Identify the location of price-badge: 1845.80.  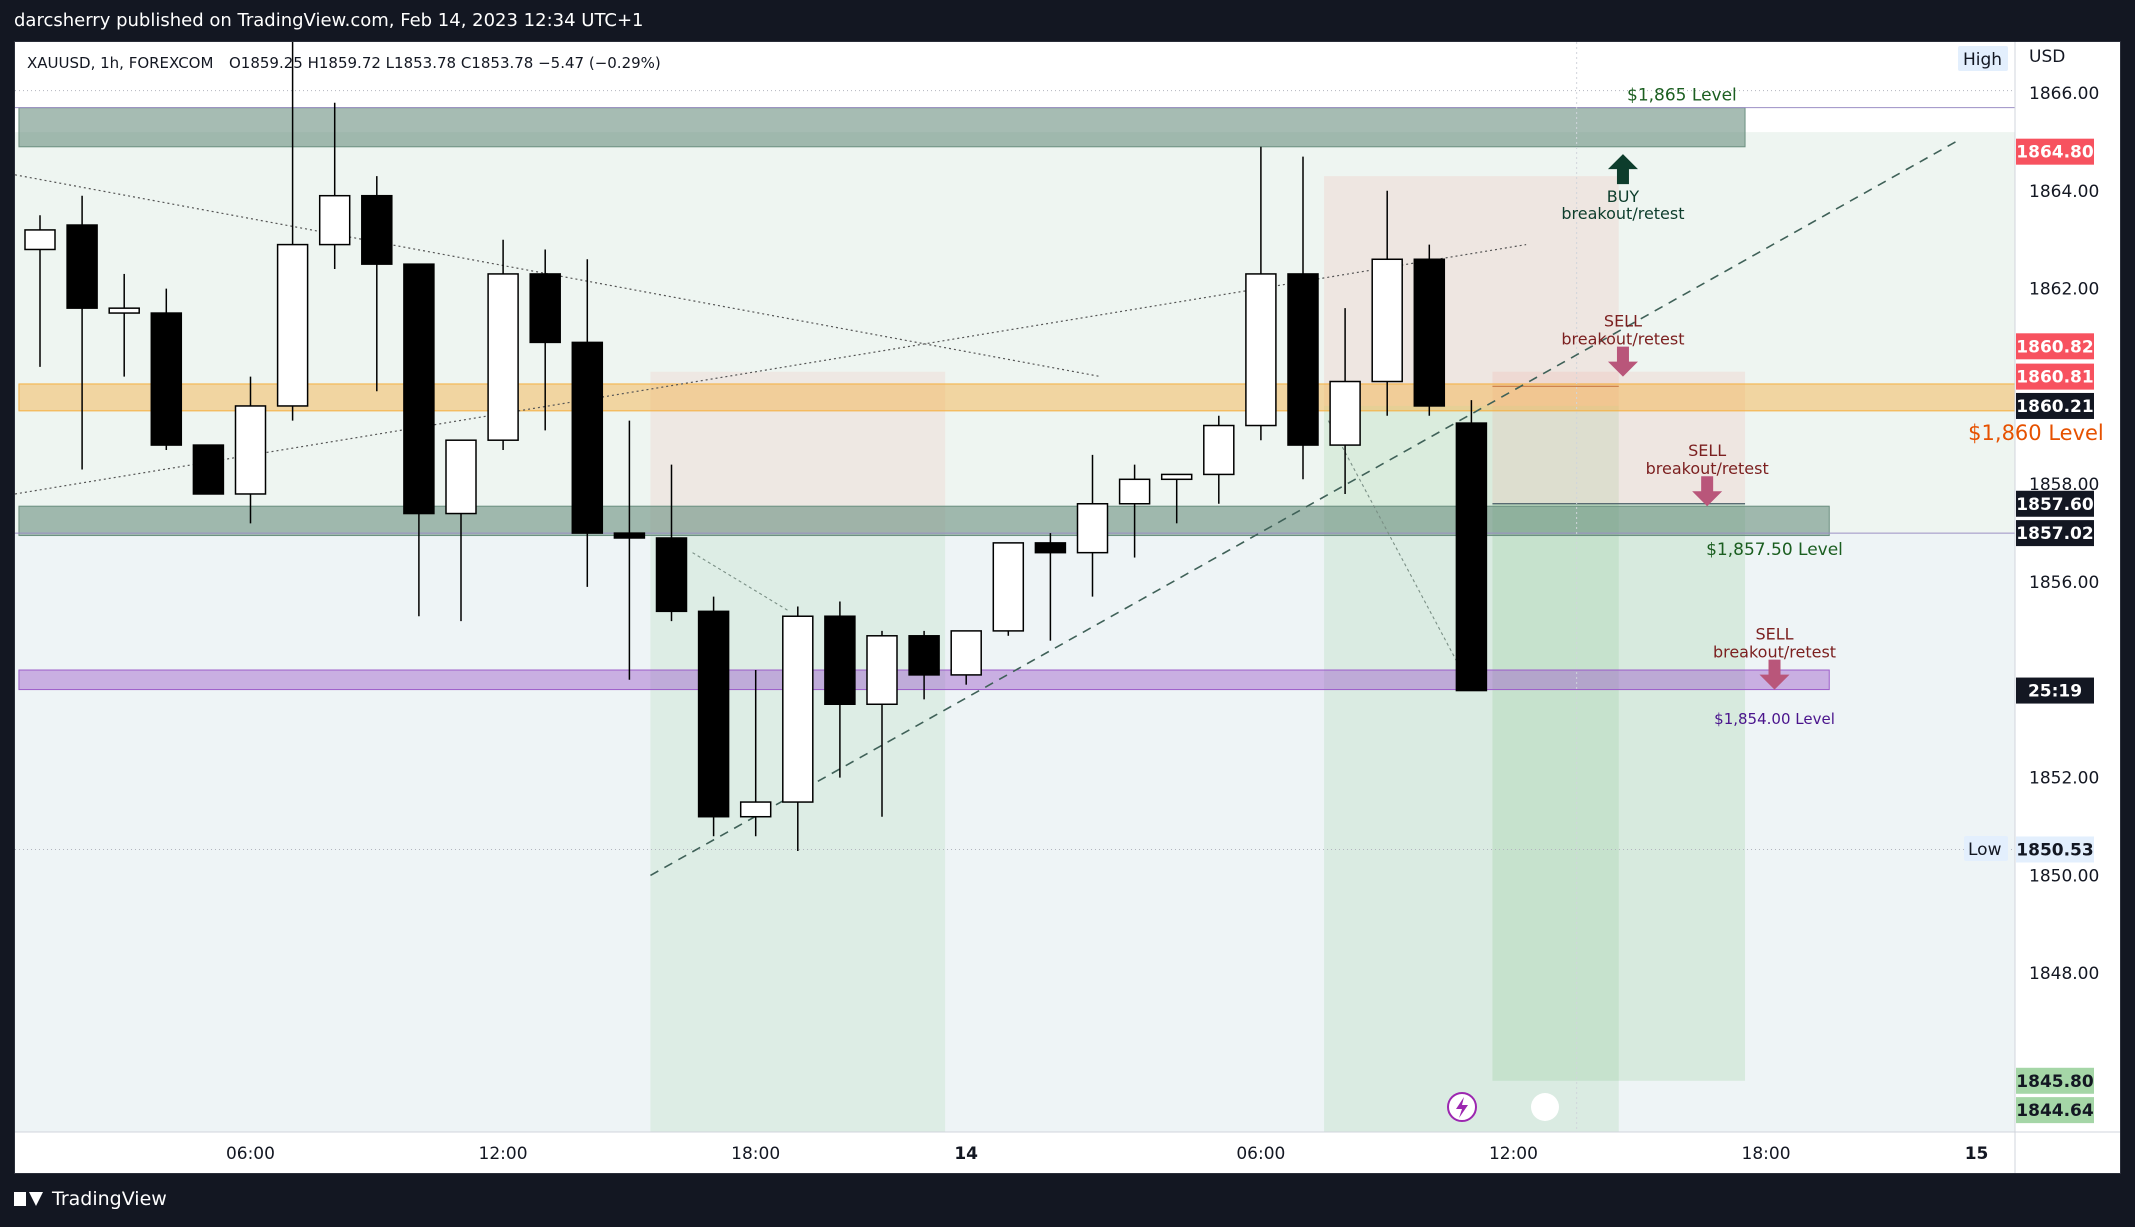
(2055, 1082).